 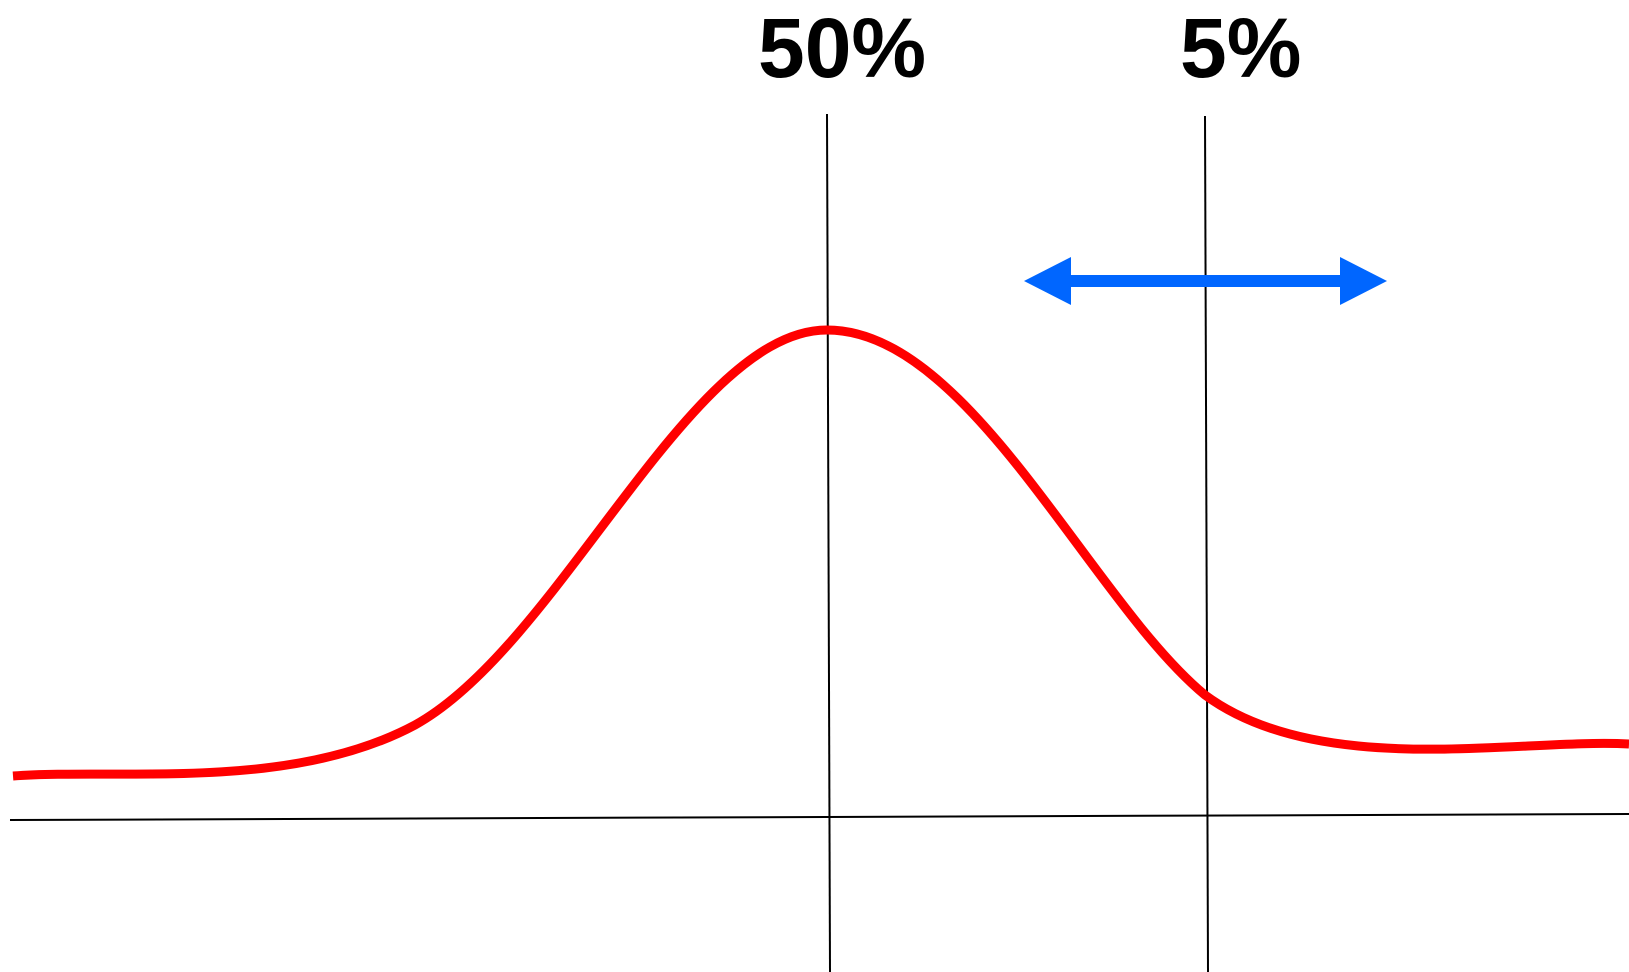 What do you see at coordinates (819, 817) in the screenshot?
I see `baseline` at bounding box center [819, 817].